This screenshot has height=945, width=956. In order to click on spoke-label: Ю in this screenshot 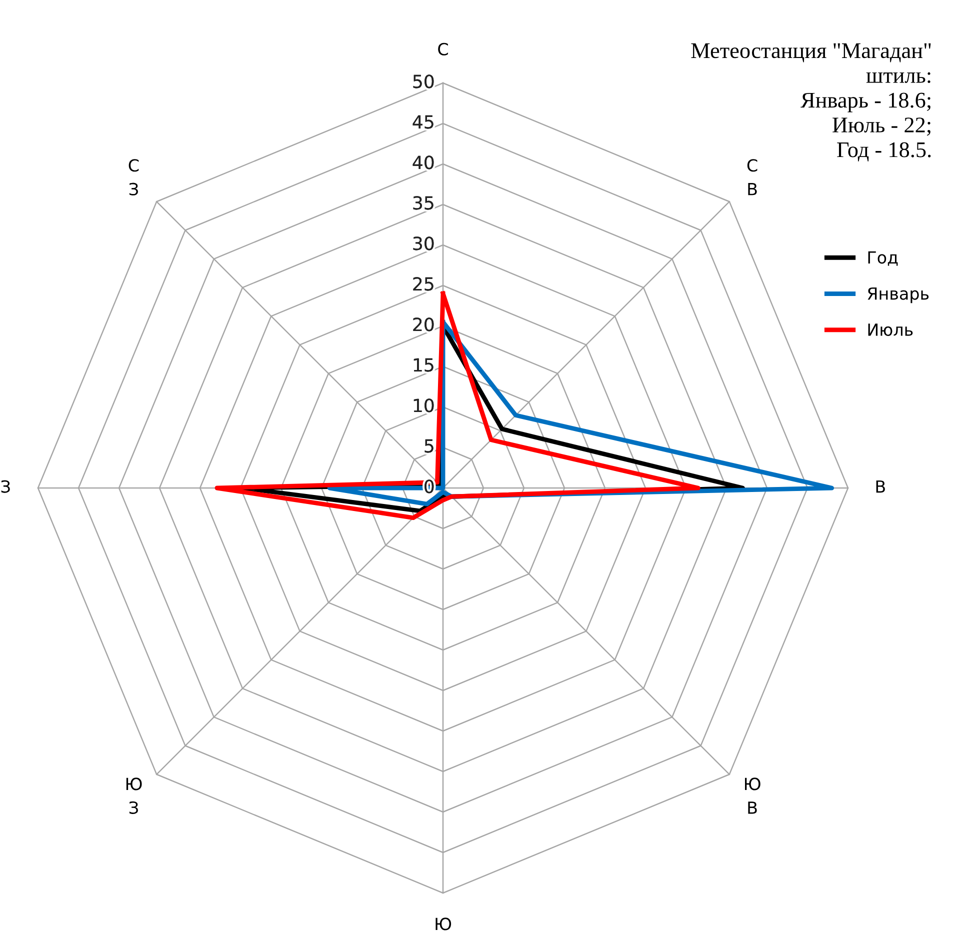, I will do `click(444, 924)`.